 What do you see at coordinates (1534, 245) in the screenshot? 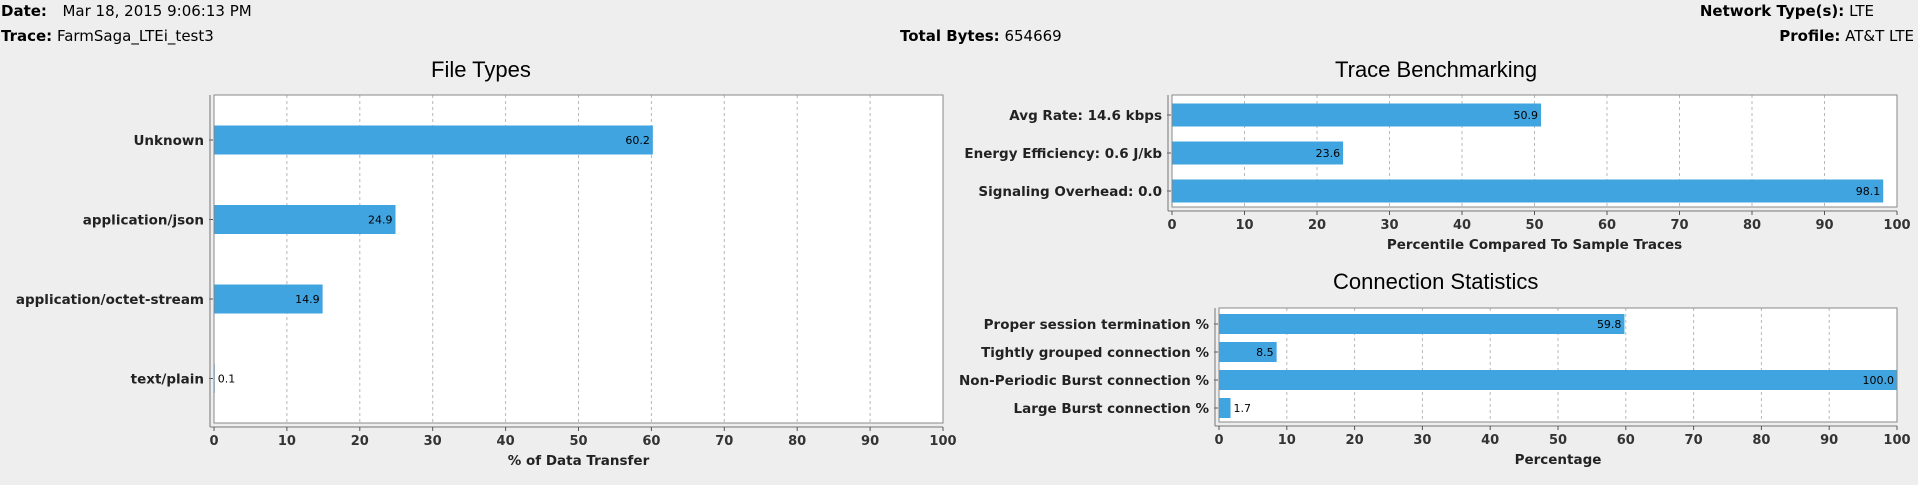
I see `x-axis-title: Percentile Compared To Sample Traces` at bounding box center [1534, 245].